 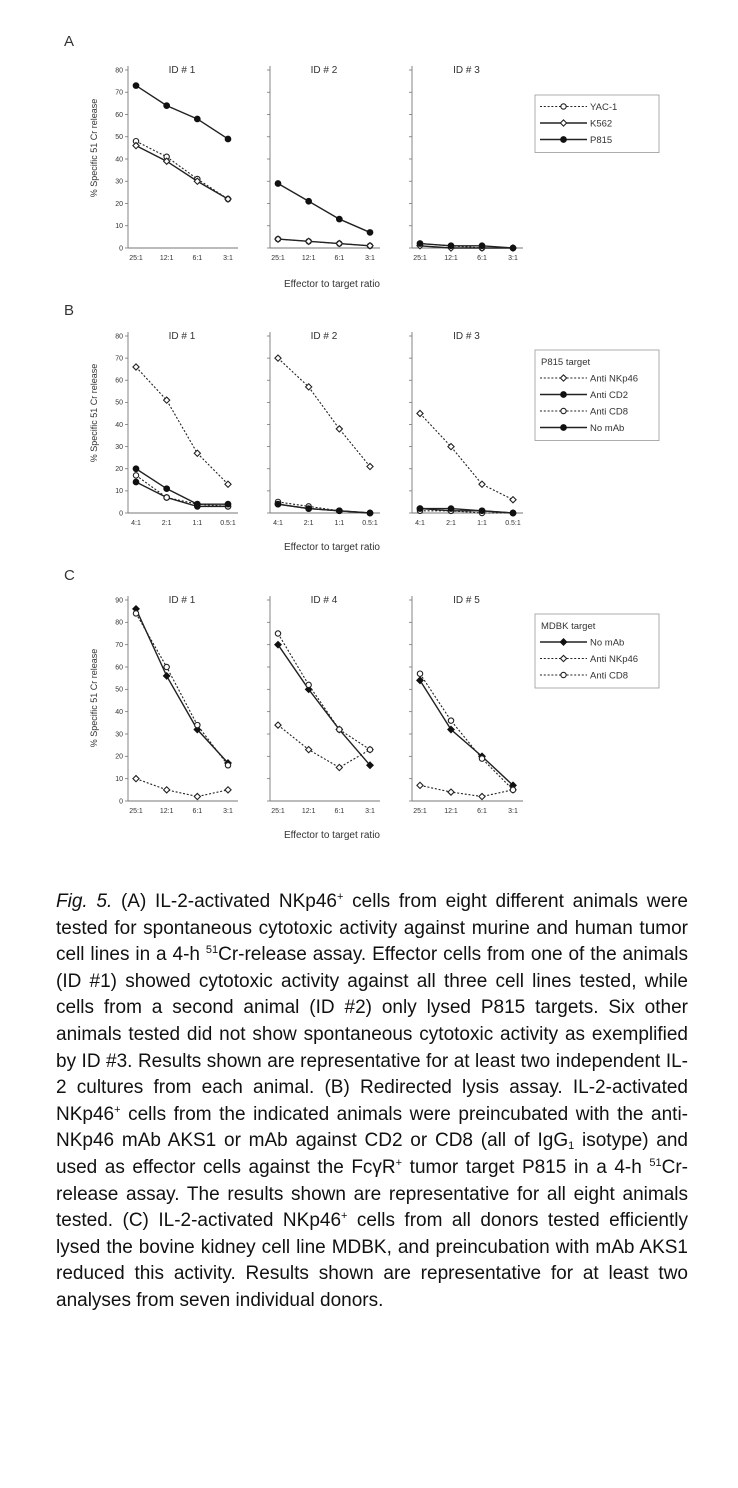 I want to click on subplot-title: ID # 3, so click(x=466, y=70).